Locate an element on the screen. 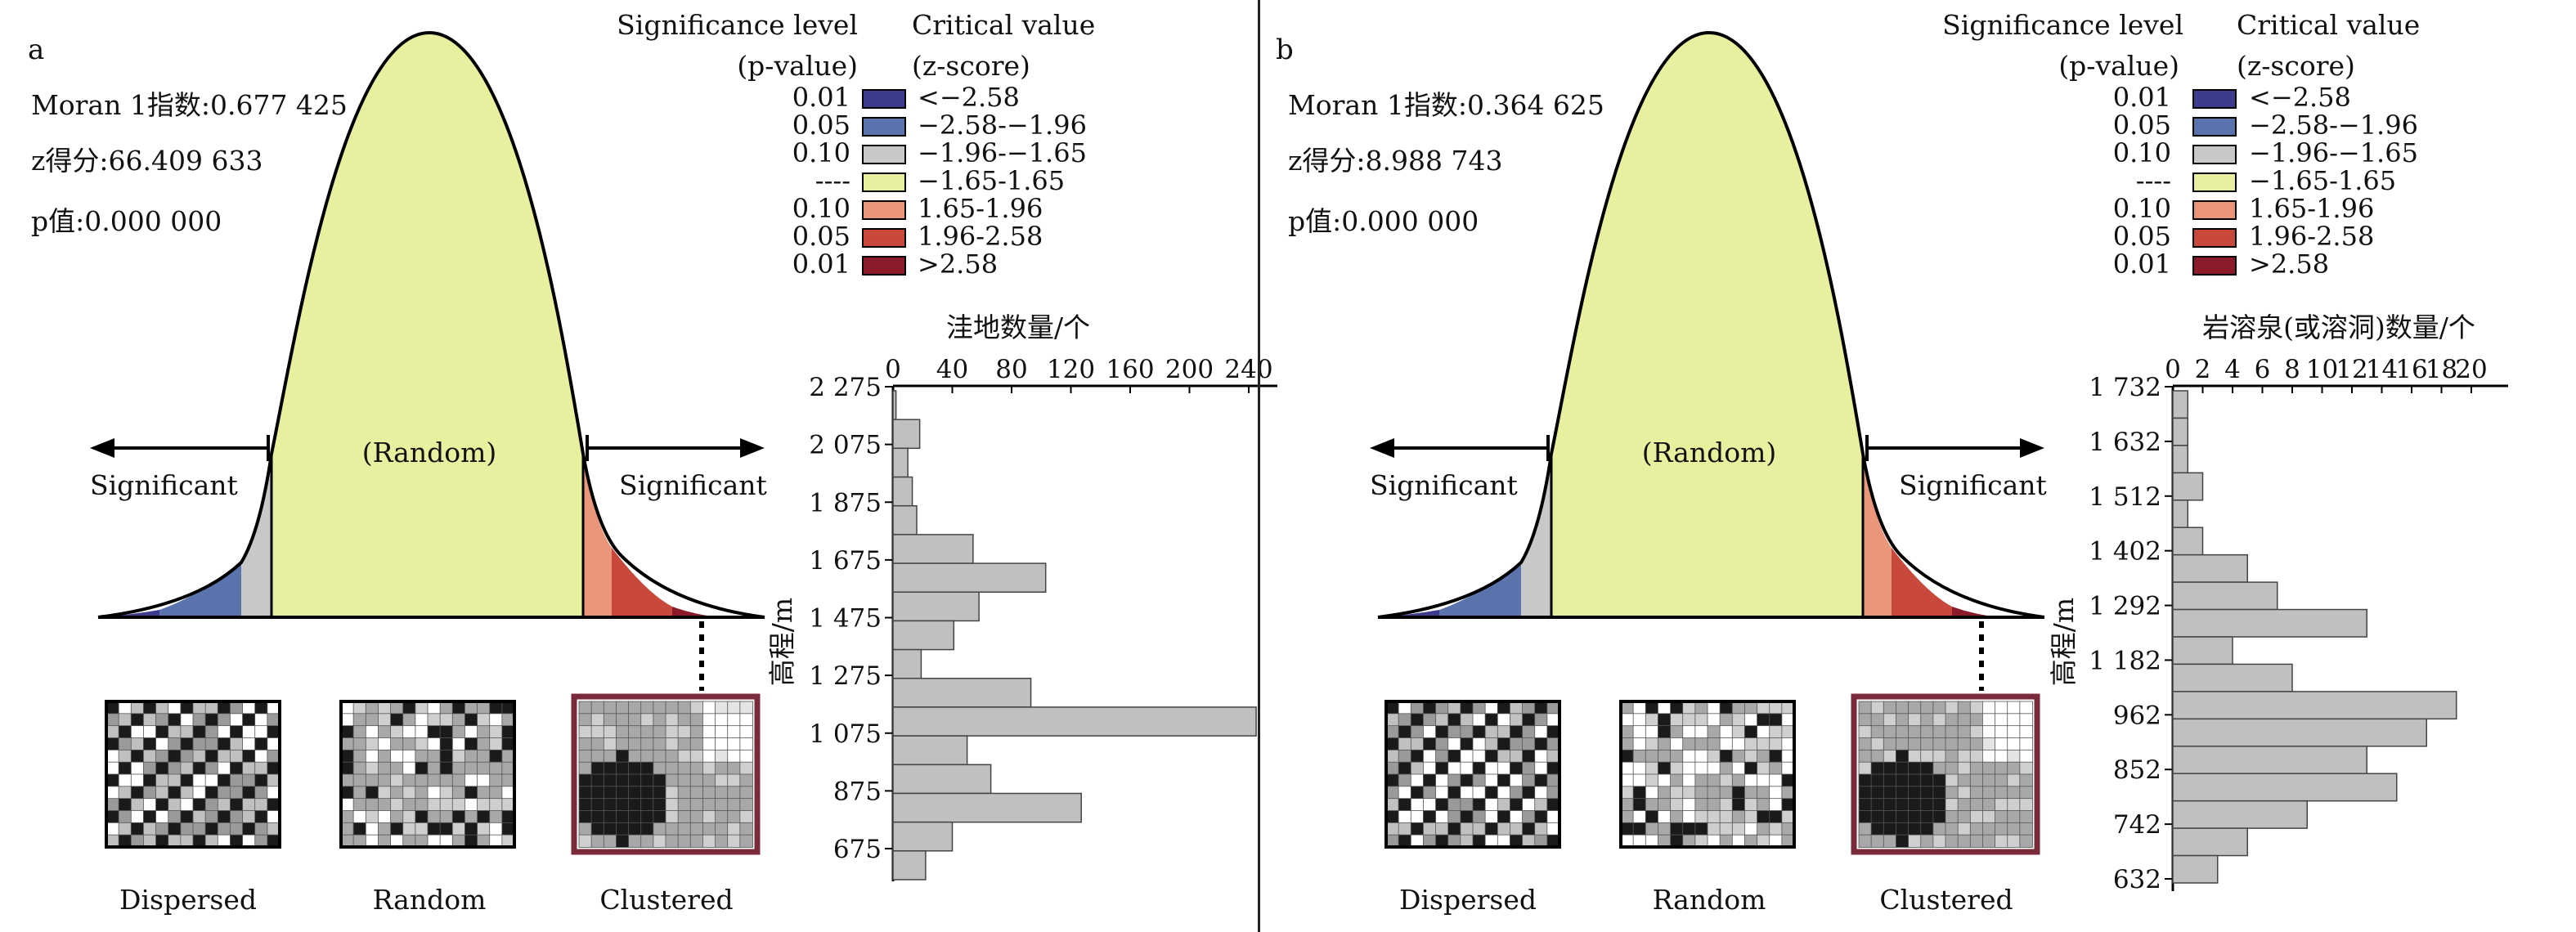  y-tick-label: 742 is located at coordinates (2137, 825).